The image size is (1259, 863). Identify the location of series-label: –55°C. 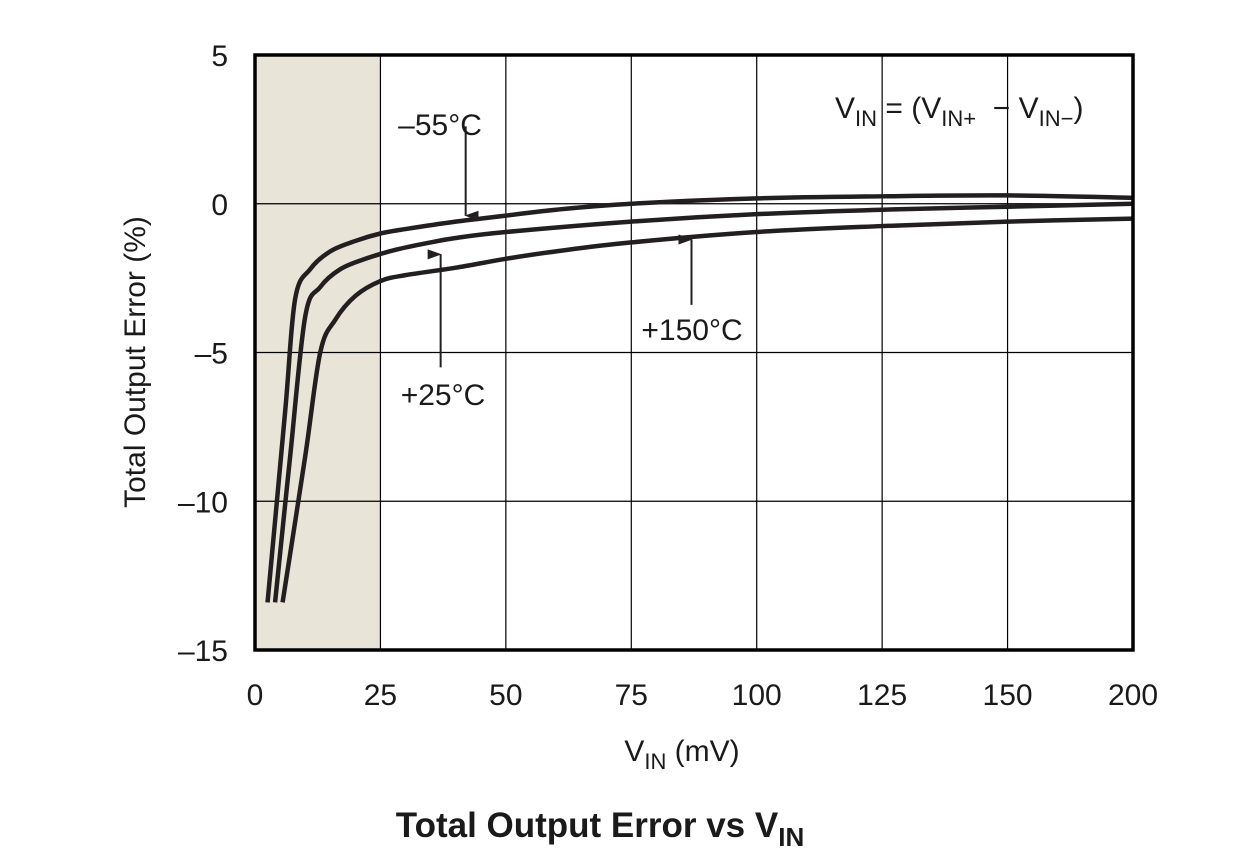
(440, 125).